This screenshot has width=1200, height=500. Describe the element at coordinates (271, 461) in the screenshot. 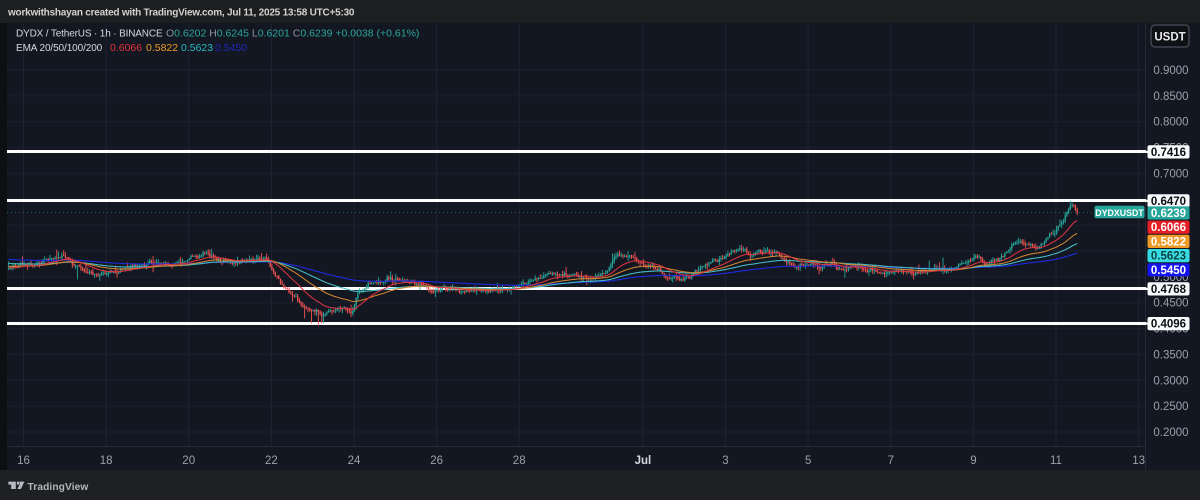

I see `svg-text: 22` at that location.